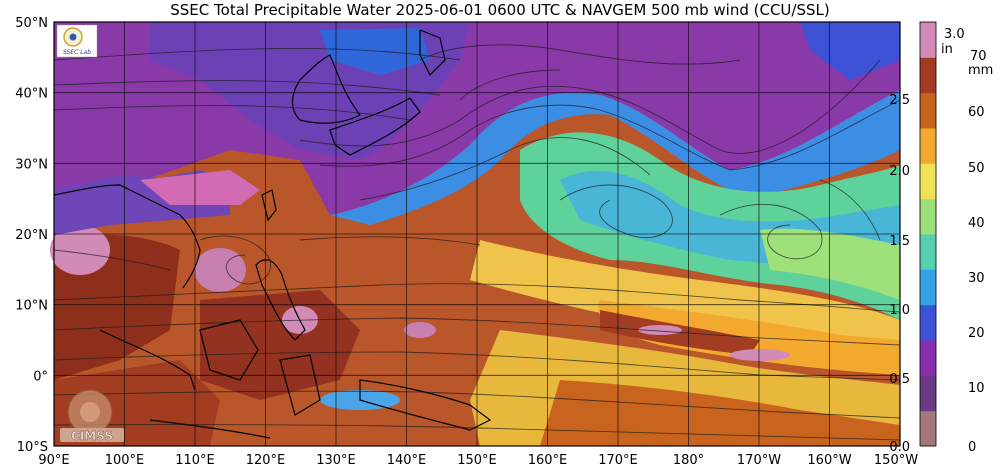 The width and height of the screenshot is (1000, 470). I want to click on colorbar-frame, so click(928, 234).